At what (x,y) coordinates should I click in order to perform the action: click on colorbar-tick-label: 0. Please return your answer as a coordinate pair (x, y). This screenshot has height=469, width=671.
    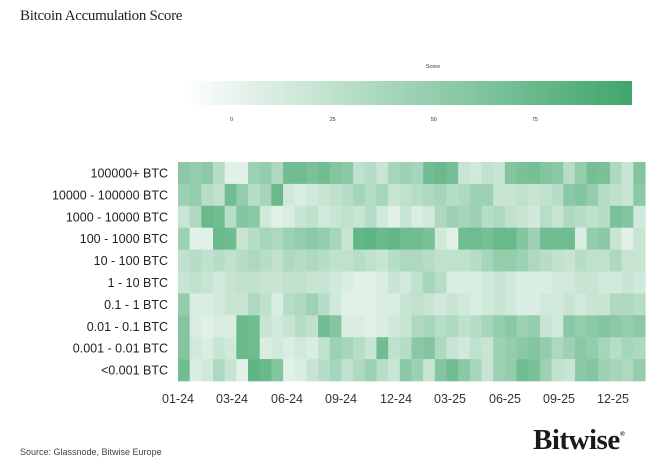
    Looking at the image, I should click on (231, 120).